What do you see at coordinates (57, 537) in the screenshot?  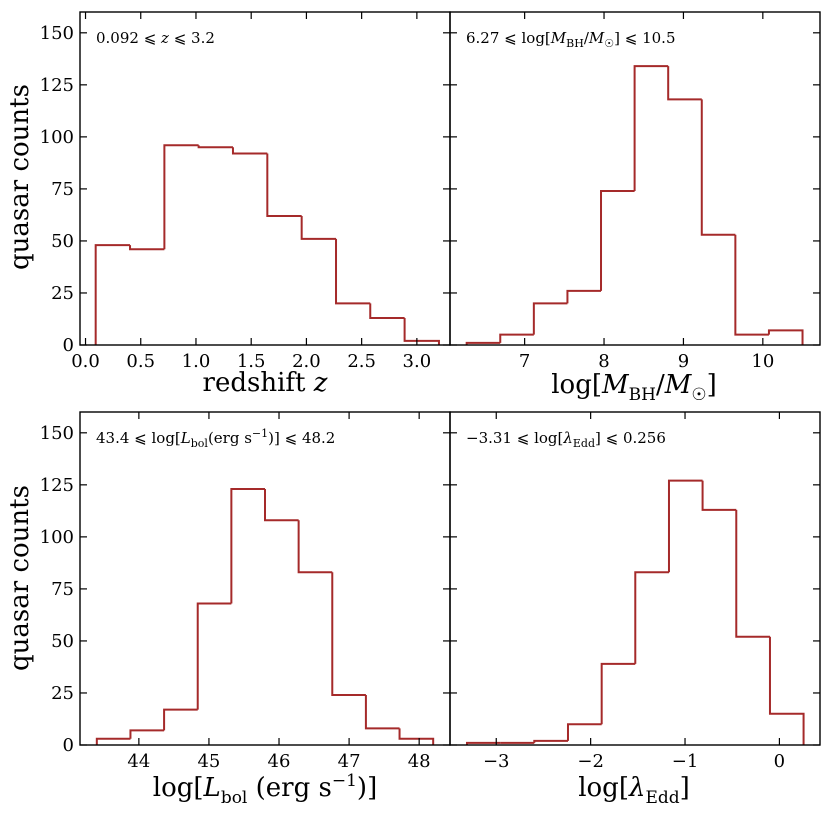 I see `lbol-ytick-label-4: 100` at bounding box center [57, 537].